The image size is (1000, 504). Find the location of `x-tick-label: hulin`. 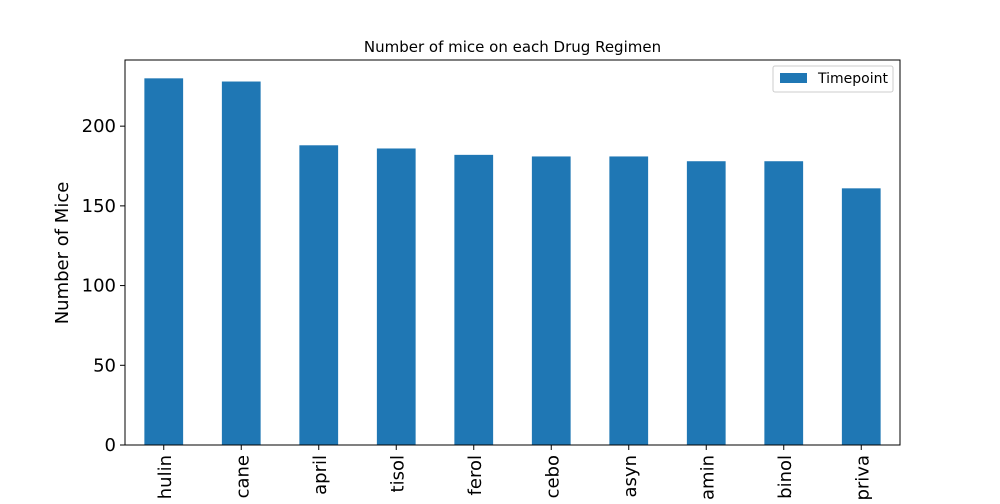

x-tick-label: hulin is located at coordinates (165, 477).